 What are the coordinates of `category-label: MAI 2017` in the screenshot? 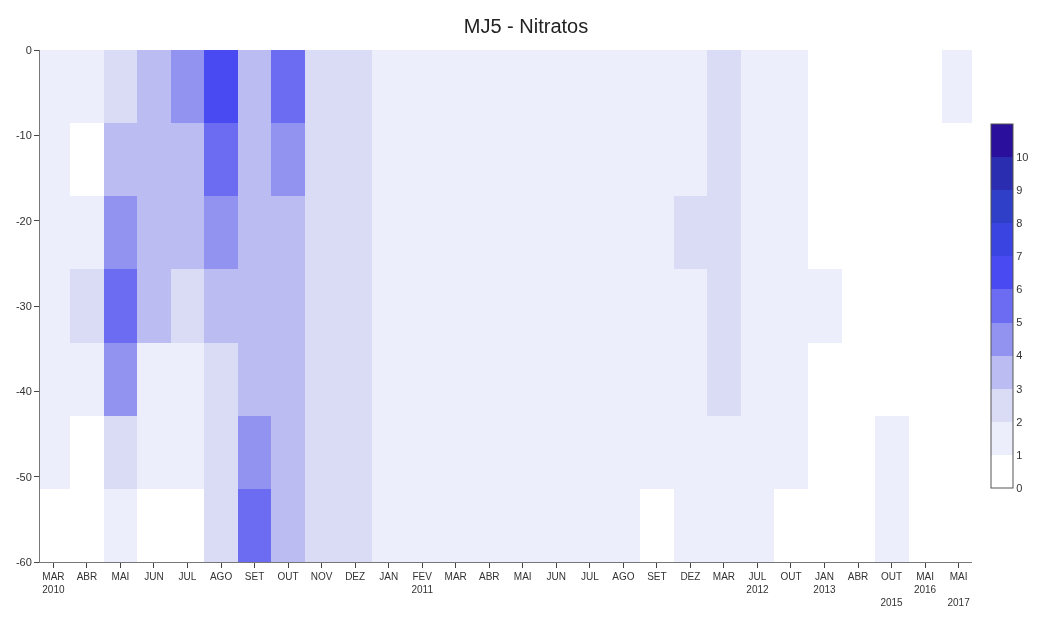 It's located at (958, 589).